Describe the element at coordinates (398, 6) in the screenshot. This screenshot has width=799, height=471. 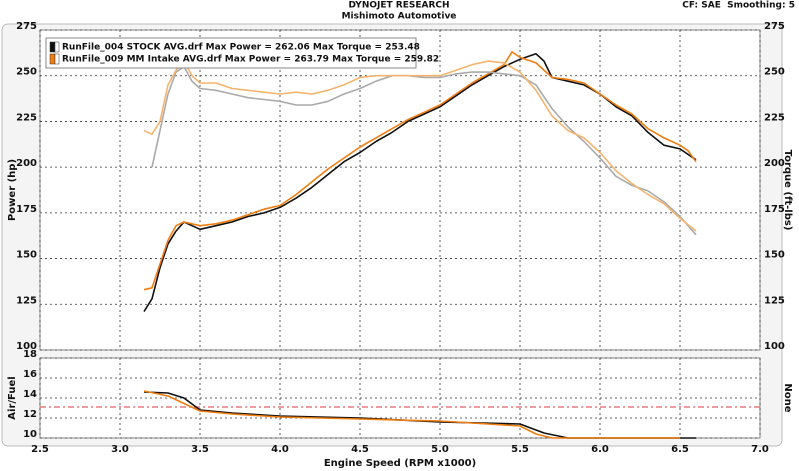
I see `title: DYNOJET RESEARCH` at that location.